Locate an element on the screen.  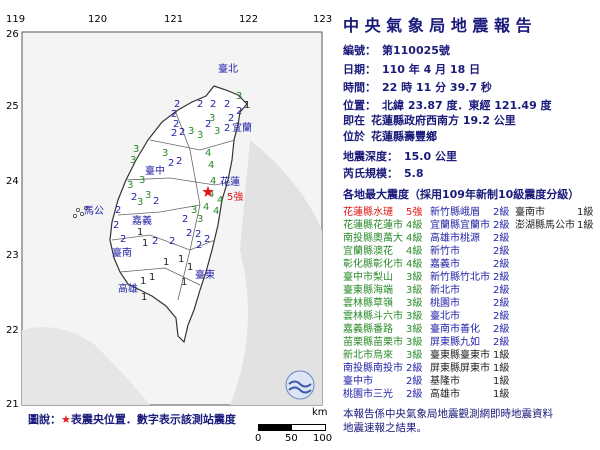
station-name: 臺中市梨山 is located at coordinates (368, 277).